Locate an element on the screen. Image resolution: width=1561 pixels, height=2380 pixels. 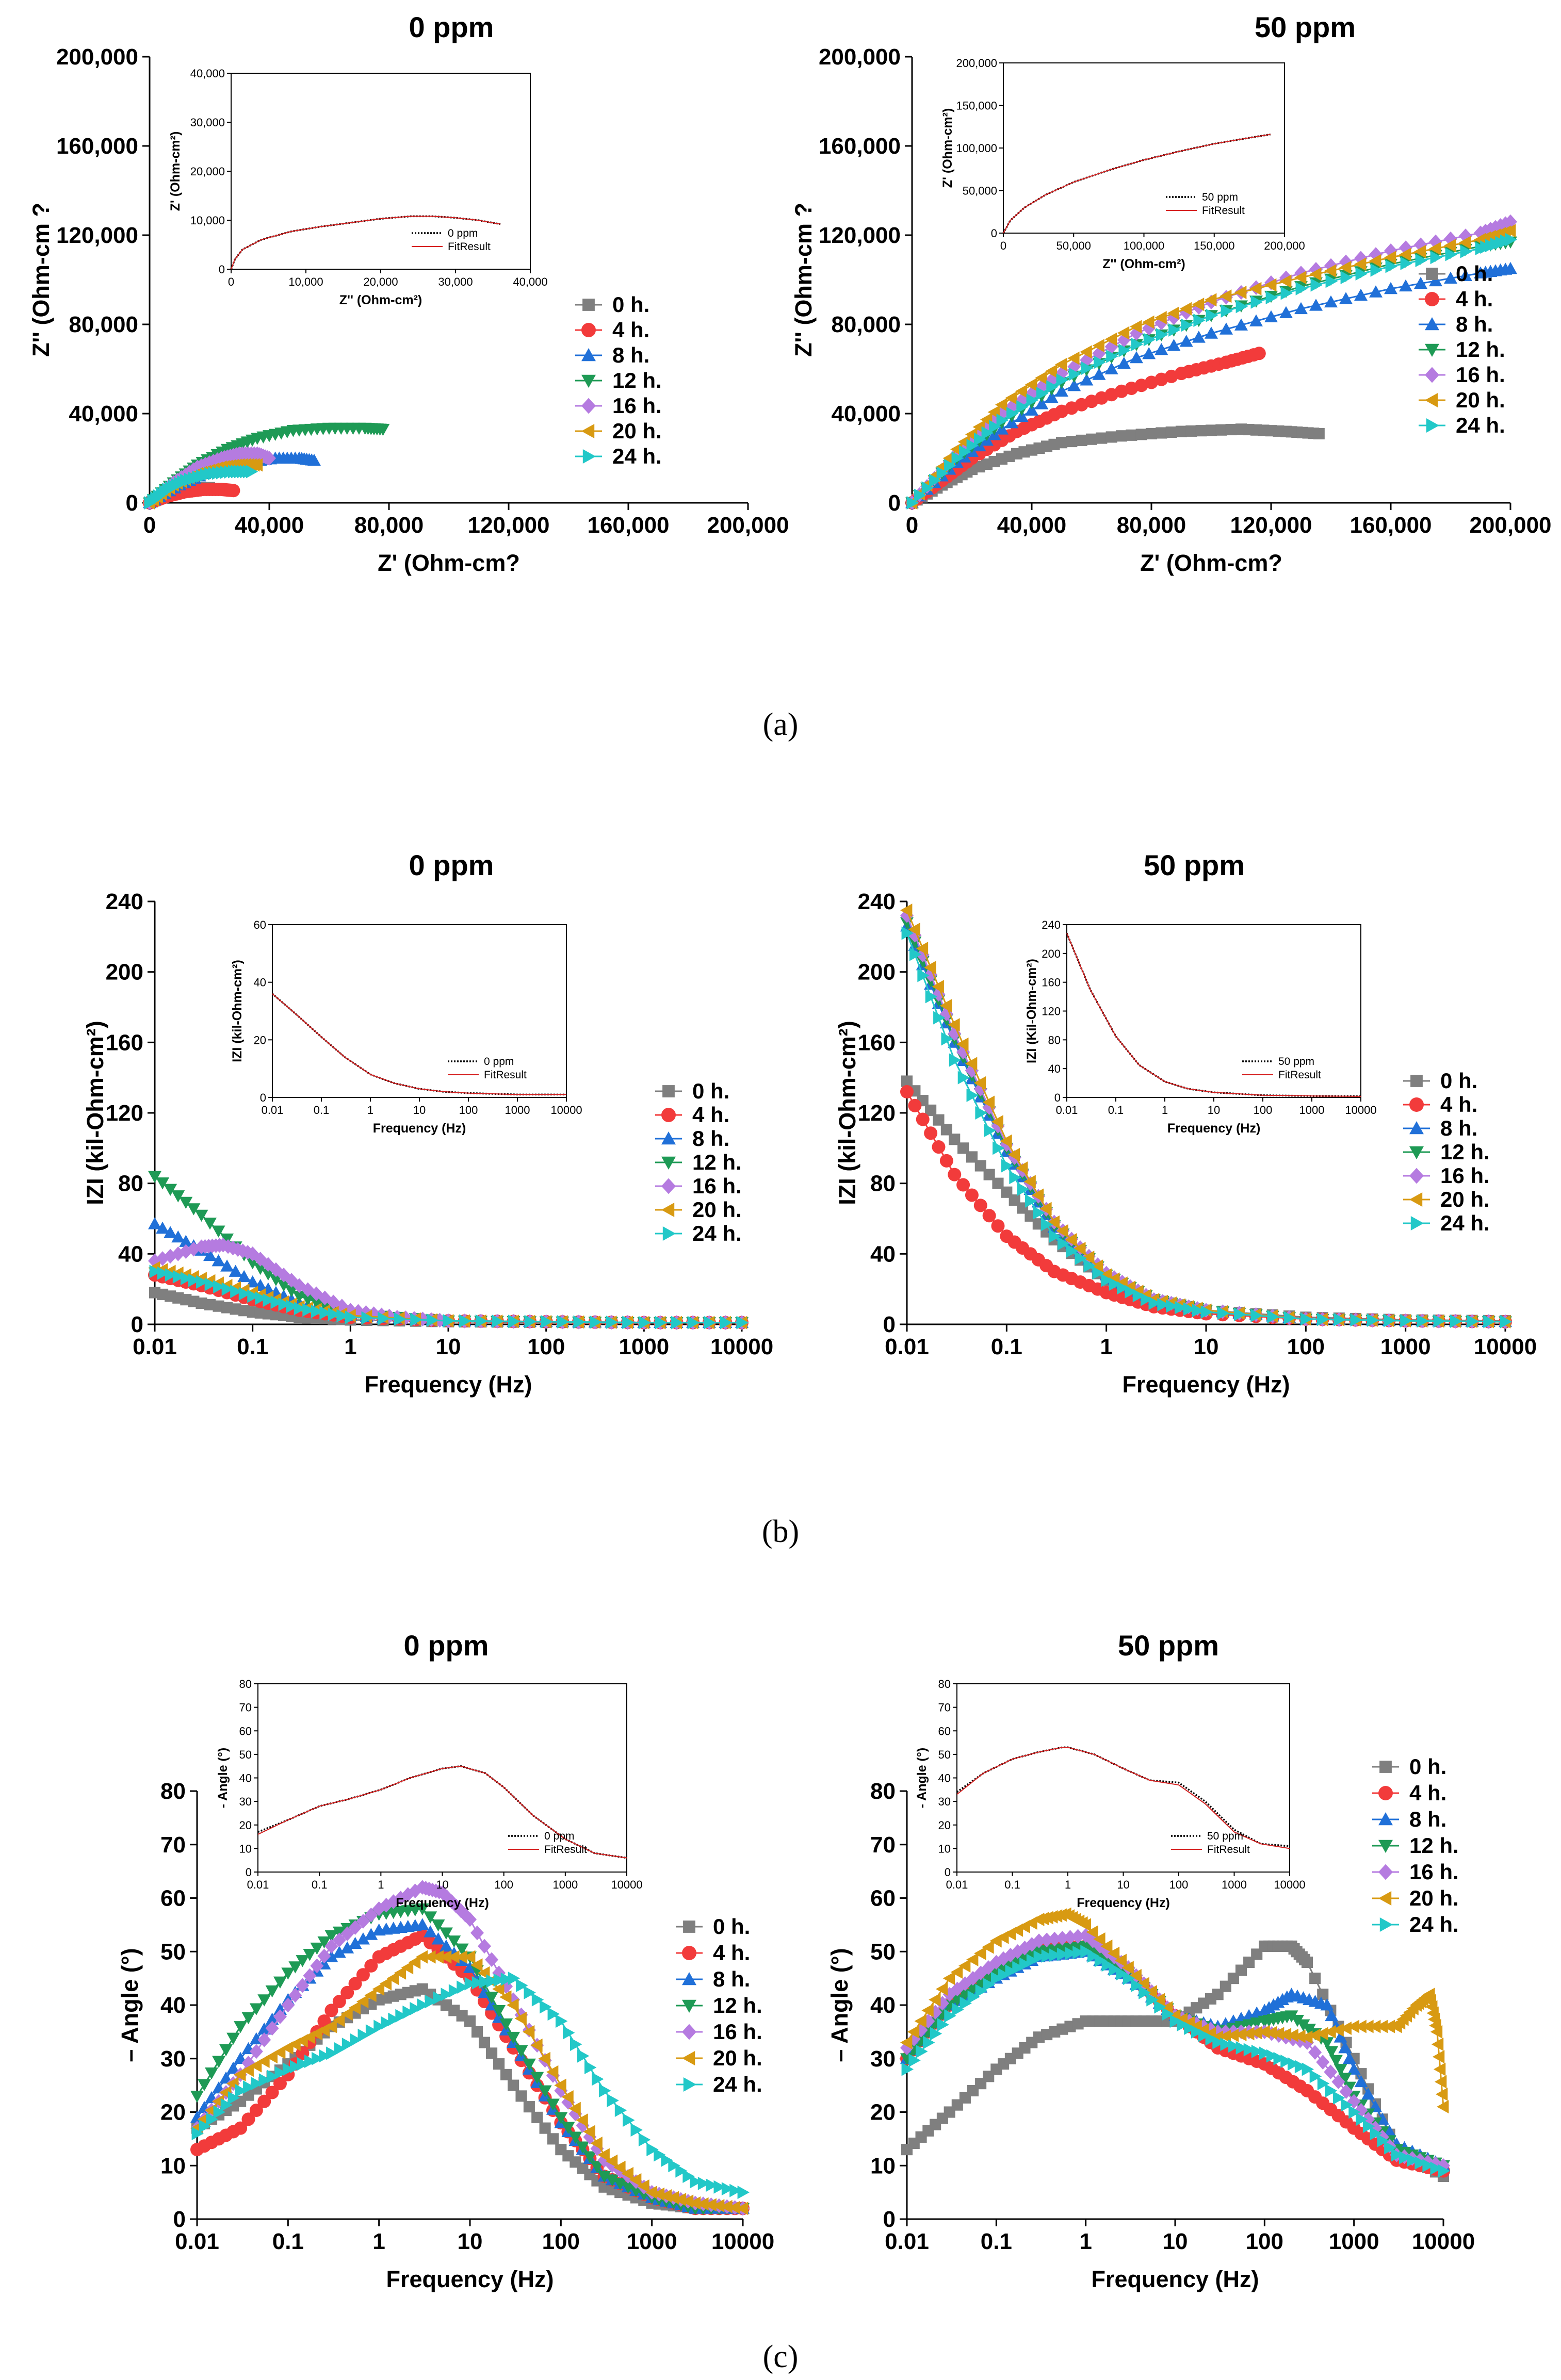
y-axis-label: IZI (kil-Ohm-cm²) is located at coordinates (95, 1113).